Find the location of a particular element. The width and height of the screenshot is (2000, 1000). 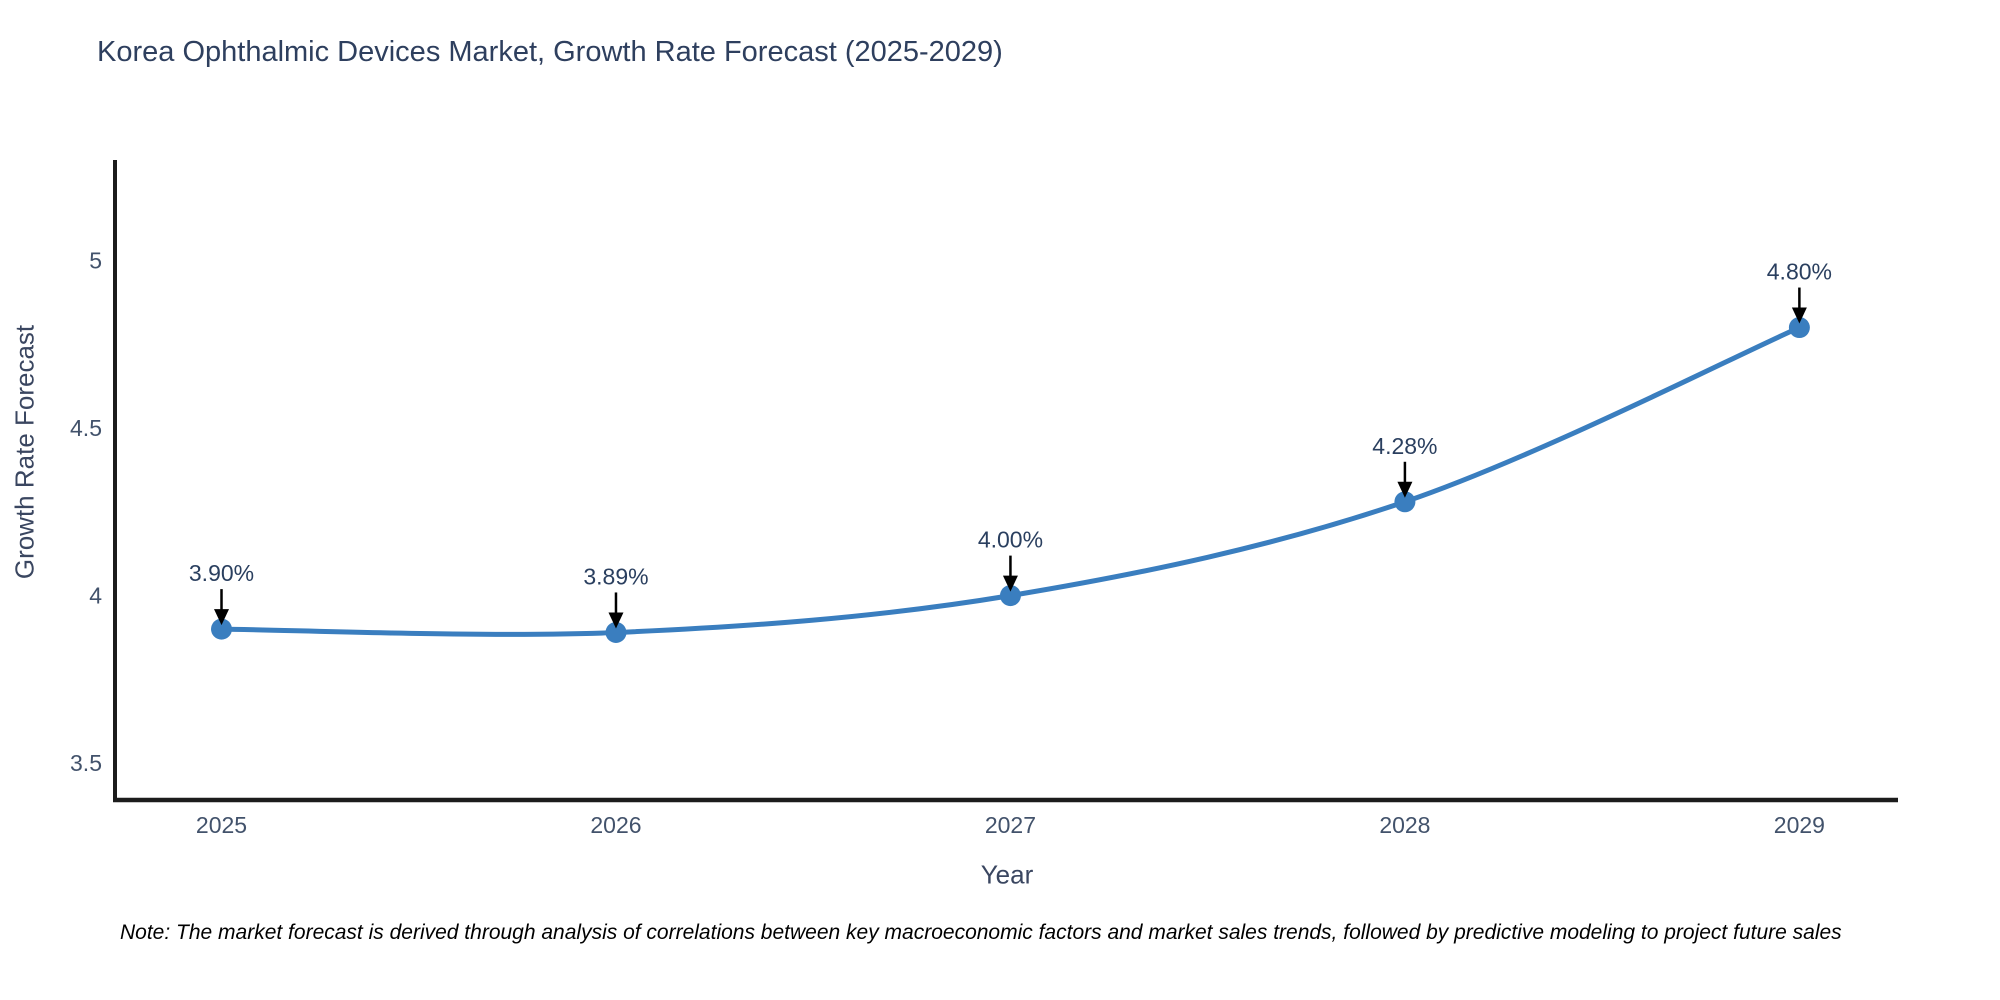

x-tick-label: 2029 is located at coordinates (1799, 825).